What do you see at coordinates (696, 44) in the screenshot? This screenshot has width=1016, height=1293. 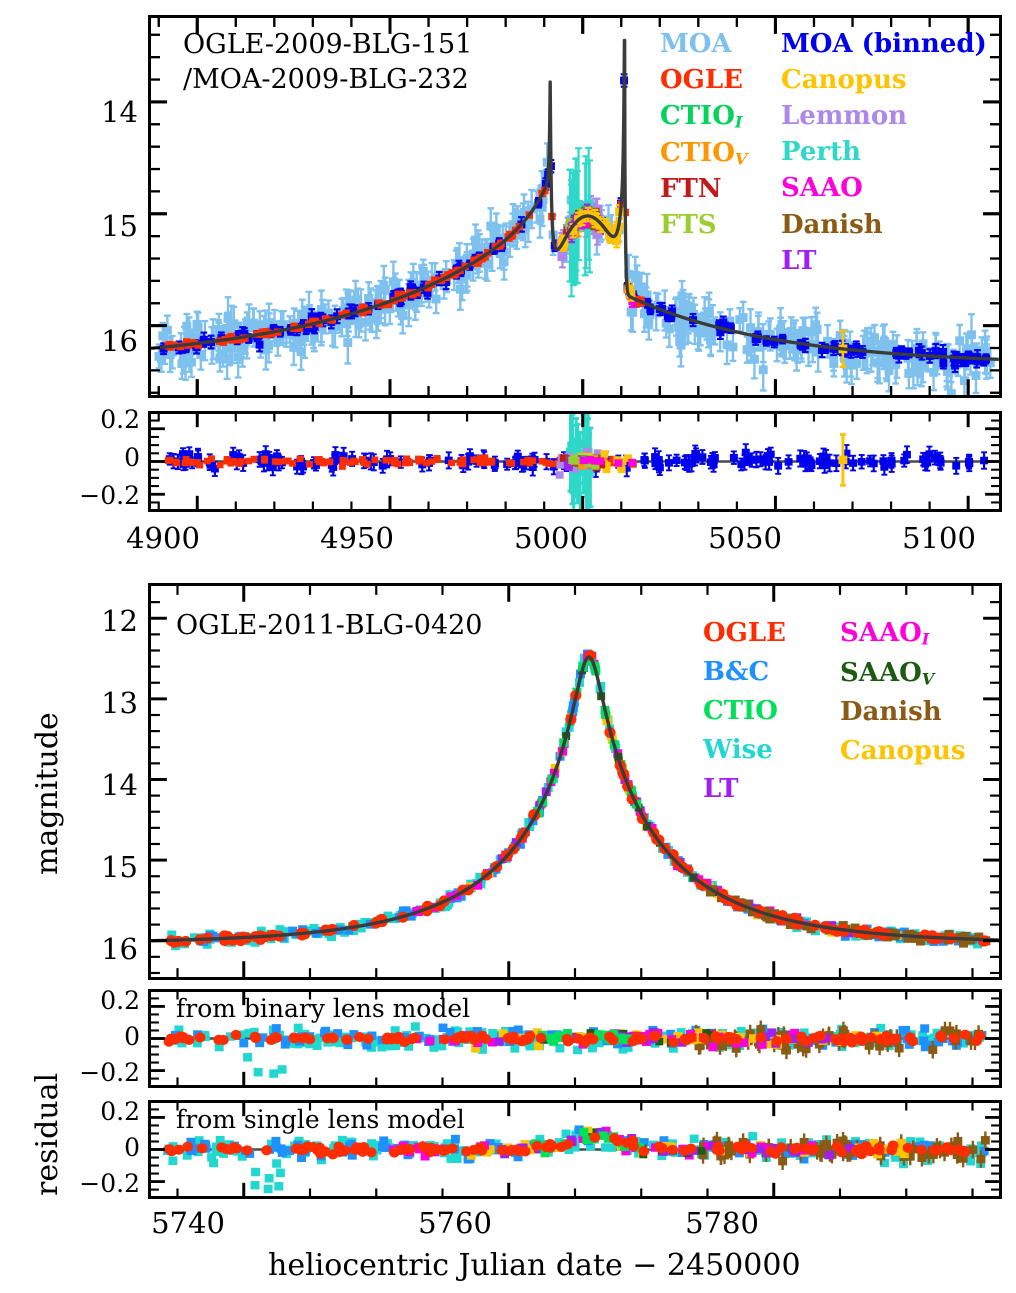 I see `legend-item-moa: MOA` at bounding box center [696, 44].